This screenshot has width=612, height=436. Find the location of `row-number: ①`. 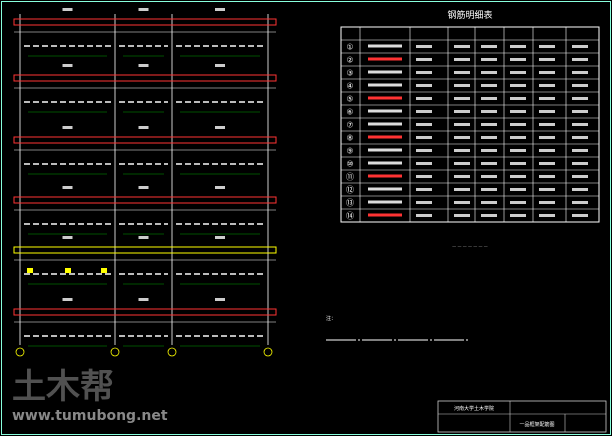

row-number: ① is located at coordinates (349, 47).